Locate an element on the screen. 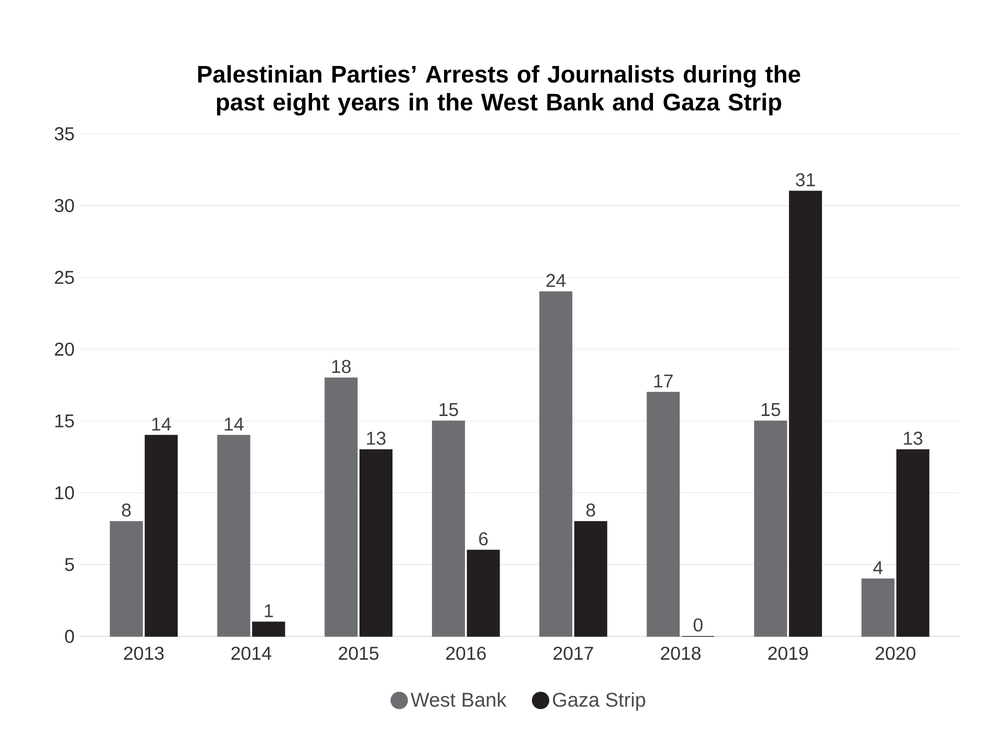 This screenshot has width=981, height=733. x-tick-label: 2018 is located at coordinates (680, 653).